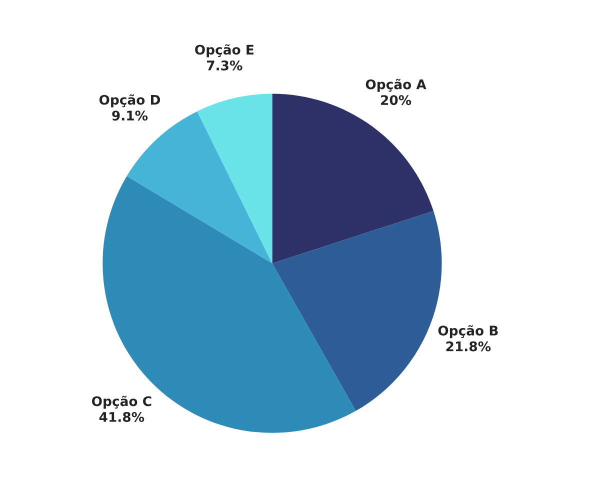 The width and height of the screenshot is (595, 485). What do you see at coordinates (122, 402) in the screenshot?
I see `slice-label: Opção C` at bounding box center [122, 402].